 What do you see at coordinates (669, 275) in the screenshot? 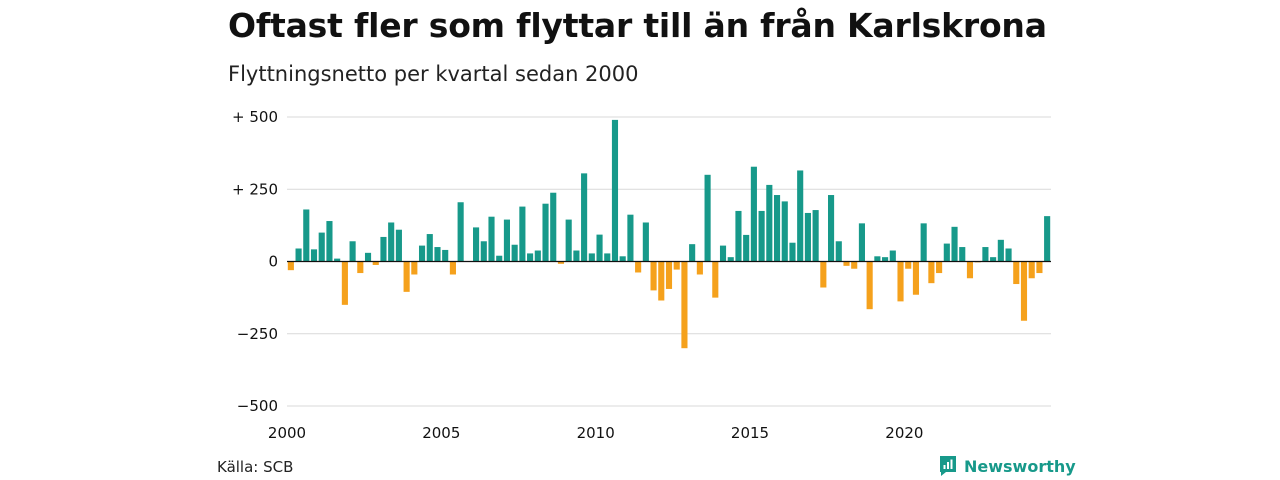
I see `bar-2012-Q2` at bounding box center [669, 275].